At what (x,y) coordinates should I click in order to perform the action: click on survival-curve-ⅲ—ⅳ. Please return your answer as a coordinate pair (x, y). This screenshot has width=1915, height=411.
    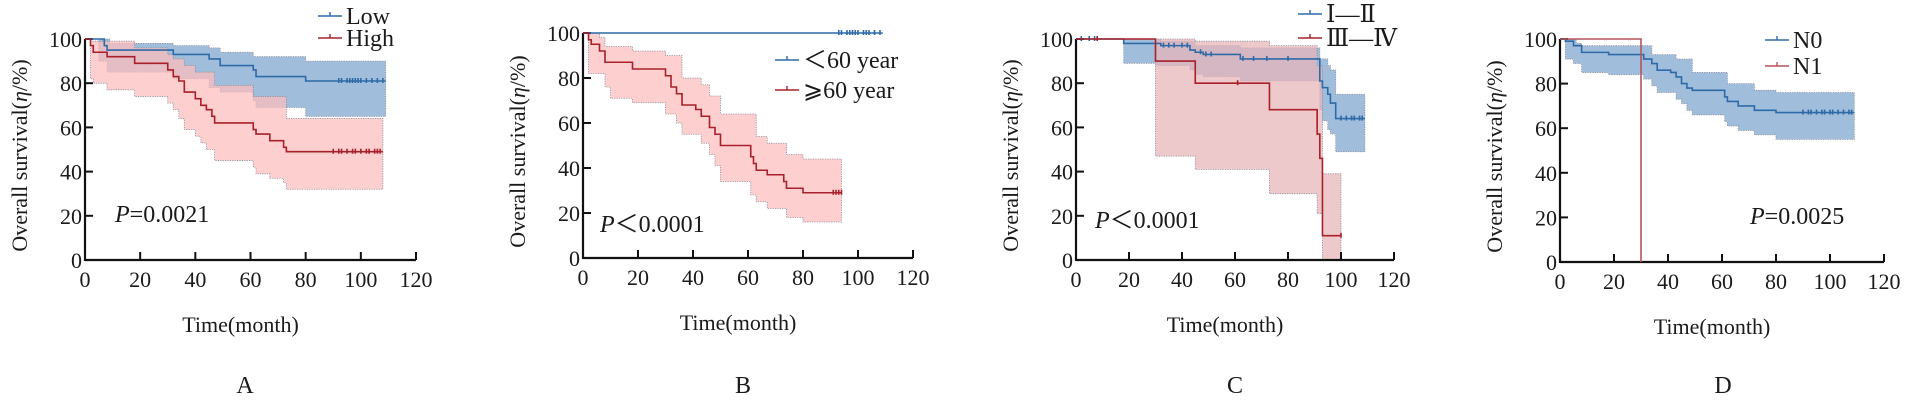
    Looking at the image, I should click on (1208, 137).